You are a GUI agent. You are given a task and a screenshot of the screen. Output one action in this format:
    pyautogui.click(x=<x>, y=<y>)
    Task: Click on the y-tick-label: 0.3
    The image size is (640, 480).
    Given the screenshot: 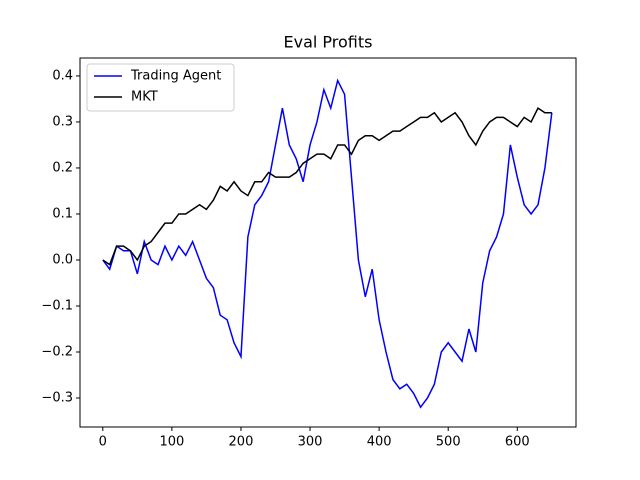 What is the action you would take?
    pyautogui.click(x=62, y=121)
    